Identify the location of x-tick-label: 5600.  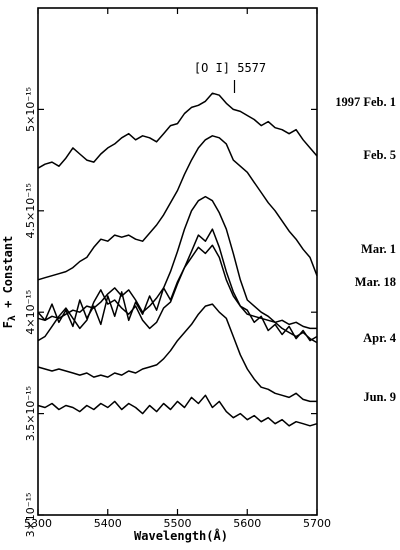
(247, 523).